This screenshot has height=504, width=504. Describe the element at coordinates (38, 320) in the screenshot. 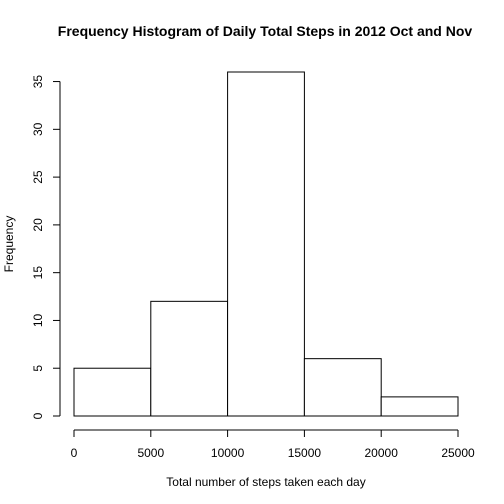

I see `y-tick-label-2: 10` at that location.